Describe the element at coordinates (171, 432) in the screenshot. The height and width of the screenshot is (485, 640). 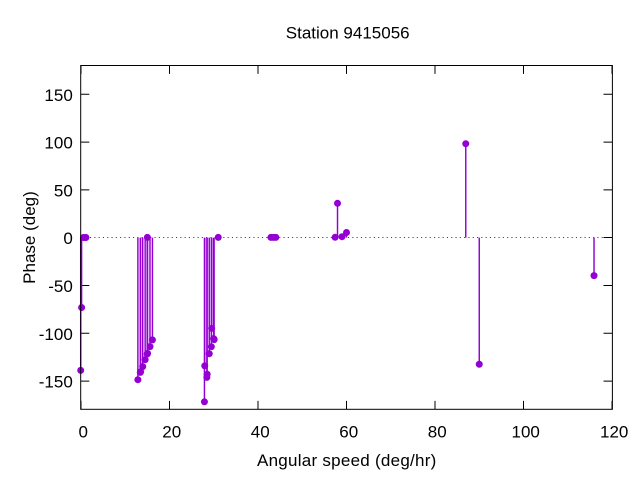
I see `svg-text: 20` at that location.